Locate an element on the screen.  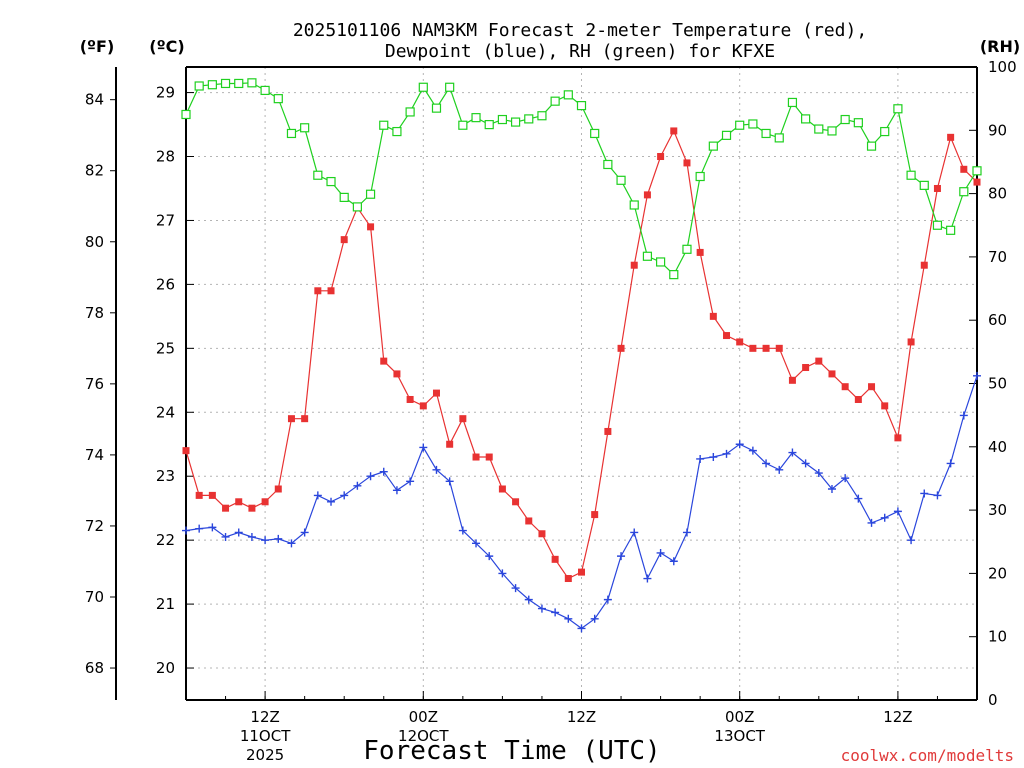
celsius-tick-label: 23 is located at coordinates (165, 476).